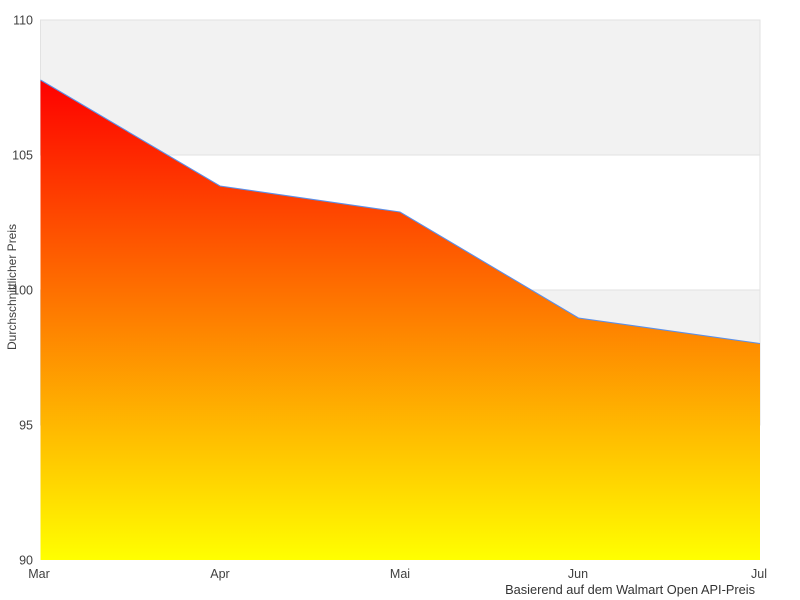 Image resolution: width=800 pixels, height=600 pixels. I want to click on svg-text: 90, so click(26, 561).